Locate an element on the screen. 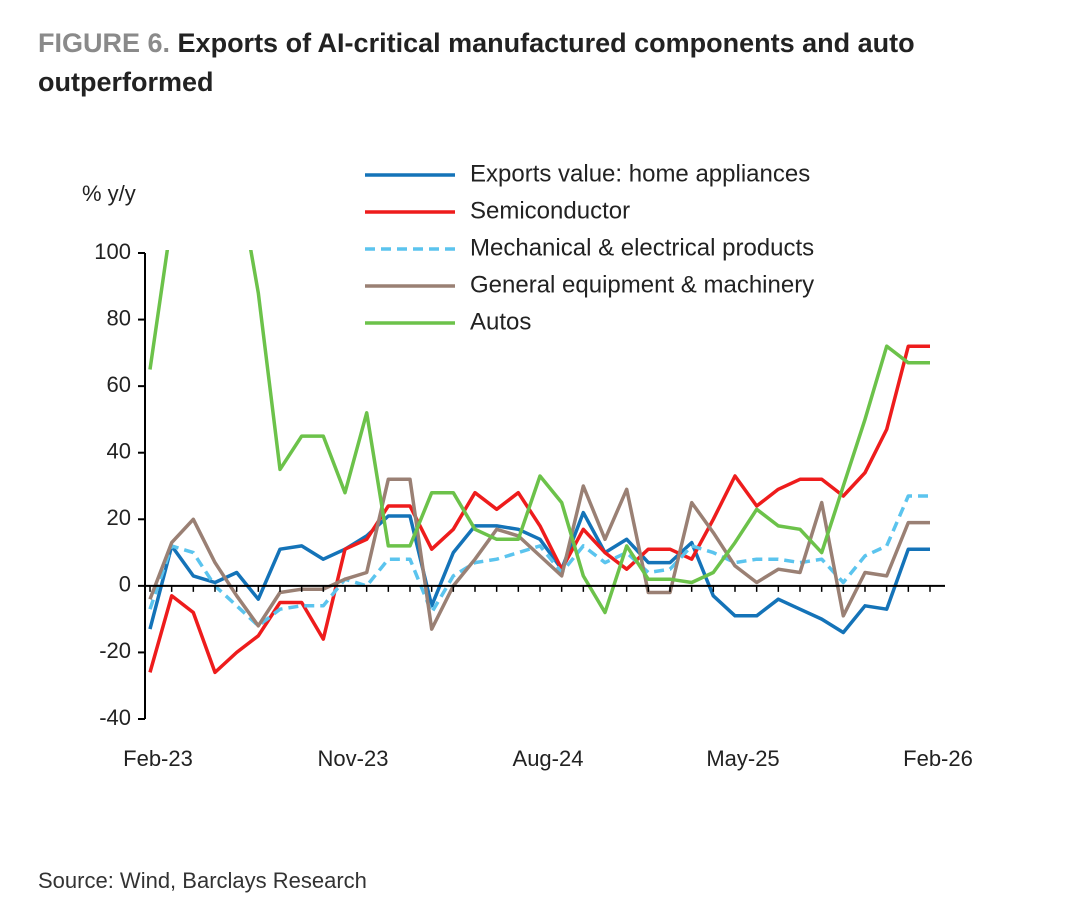  legend-label: General equipment & machinery is located at coordinates (642, 284).